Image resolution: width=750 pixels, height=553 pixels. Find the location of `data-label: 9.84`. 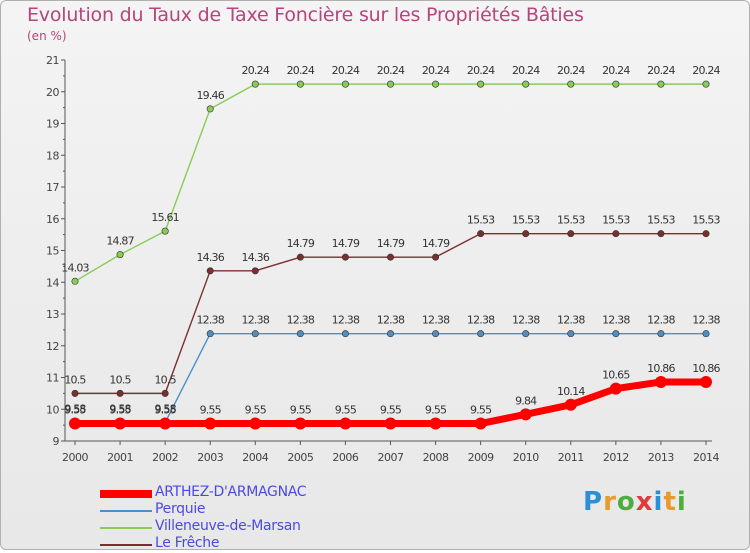

data-label: 9.84 is located at coordinates (526, 400).